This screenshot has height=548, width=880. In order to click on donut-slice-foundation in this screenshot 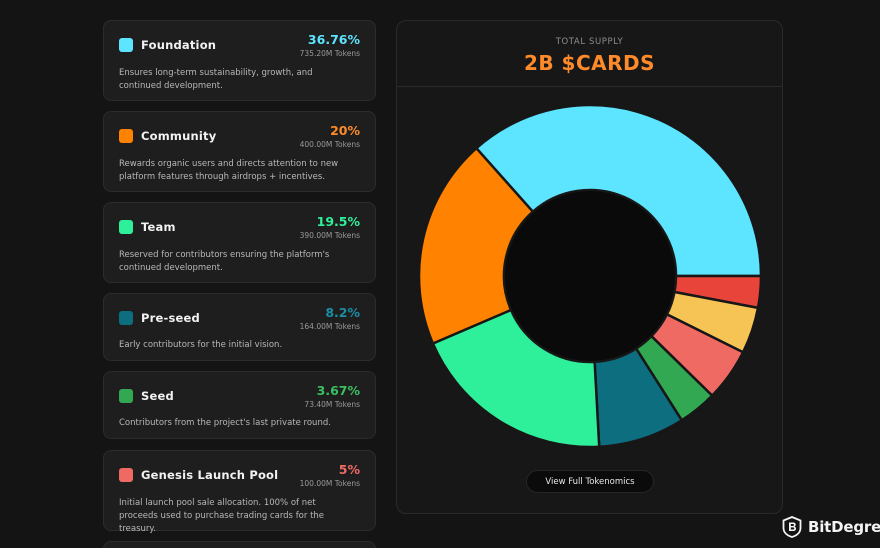, I will do `click(618, 190)`.